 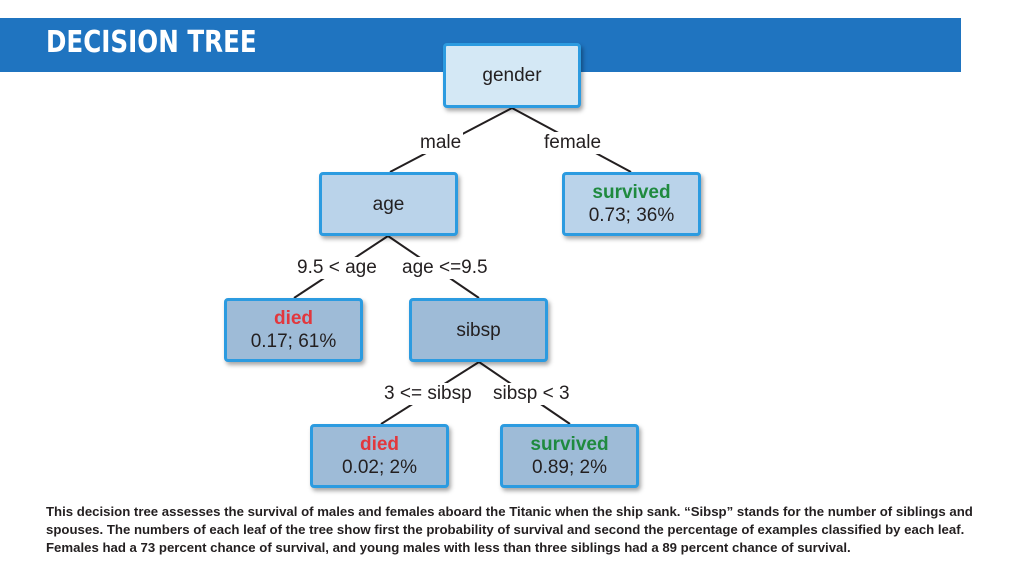 I want to click on leaf-female-survived: survived 0.73; 36%, so click(x=631, y=204).